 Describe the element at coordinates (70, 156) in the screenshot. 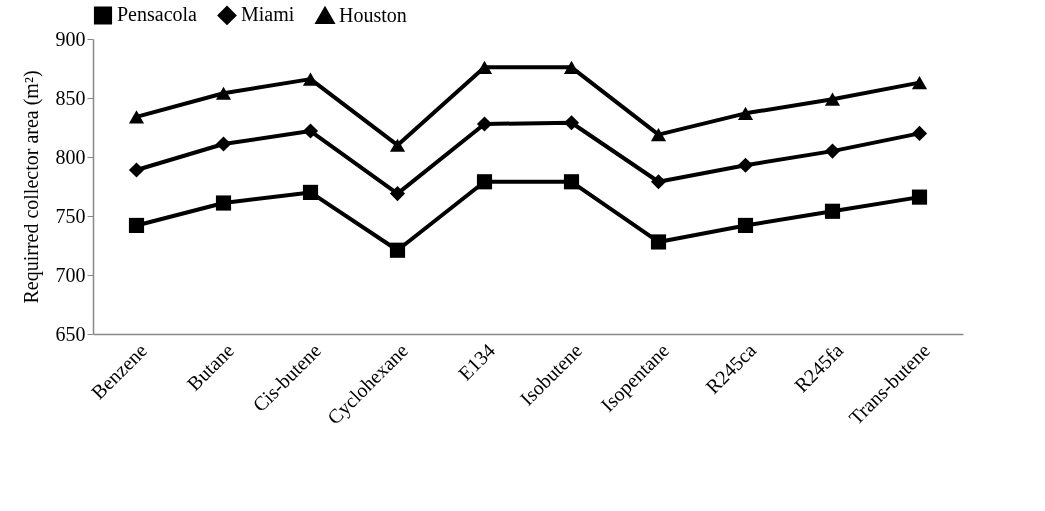

I see `y-tick-label: 800` at that location.